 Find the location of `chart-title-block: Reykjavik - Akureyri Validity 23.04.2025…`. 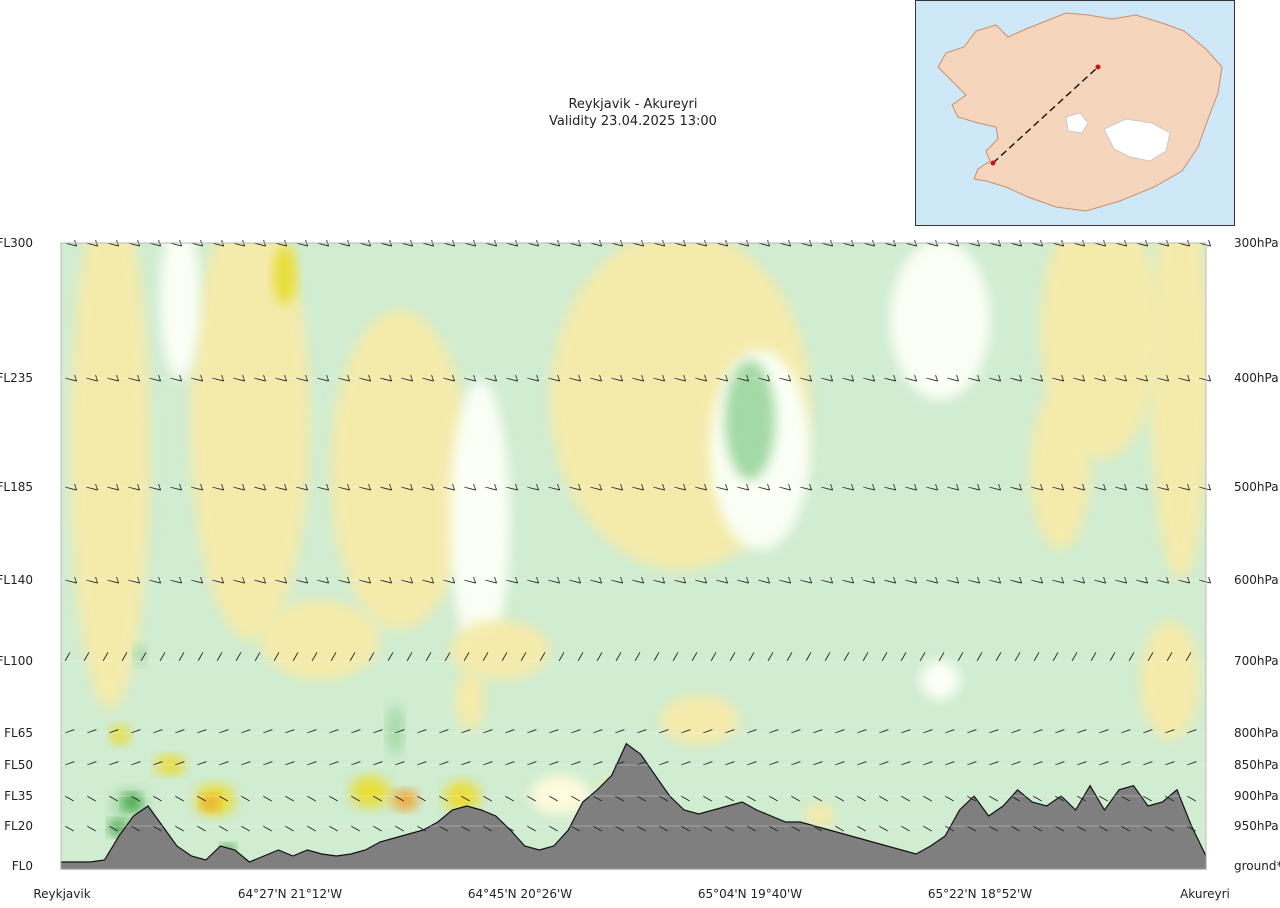

chart-title-block: Reykjavik - Akureyri Validity 23.04.2025… is located at coordinates (633, 113).